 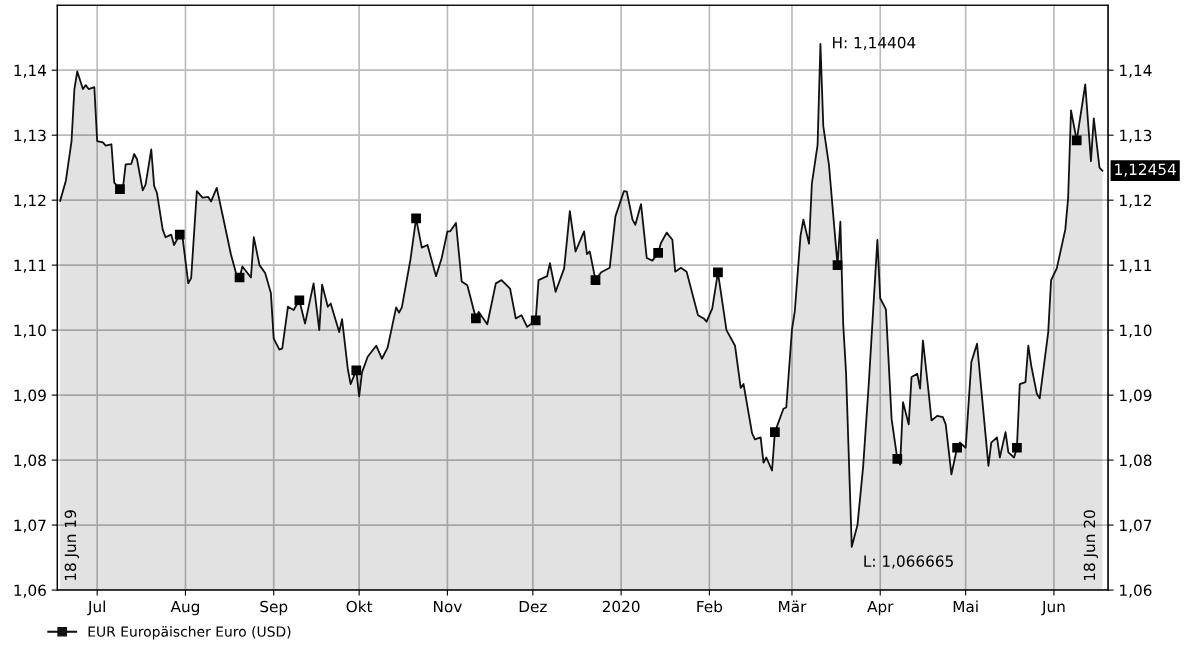 What do you see at coordinates (1135, 201) in the screenshot?
I see `y2-tick-label: 1,12` at bounding box center [1135, 201].